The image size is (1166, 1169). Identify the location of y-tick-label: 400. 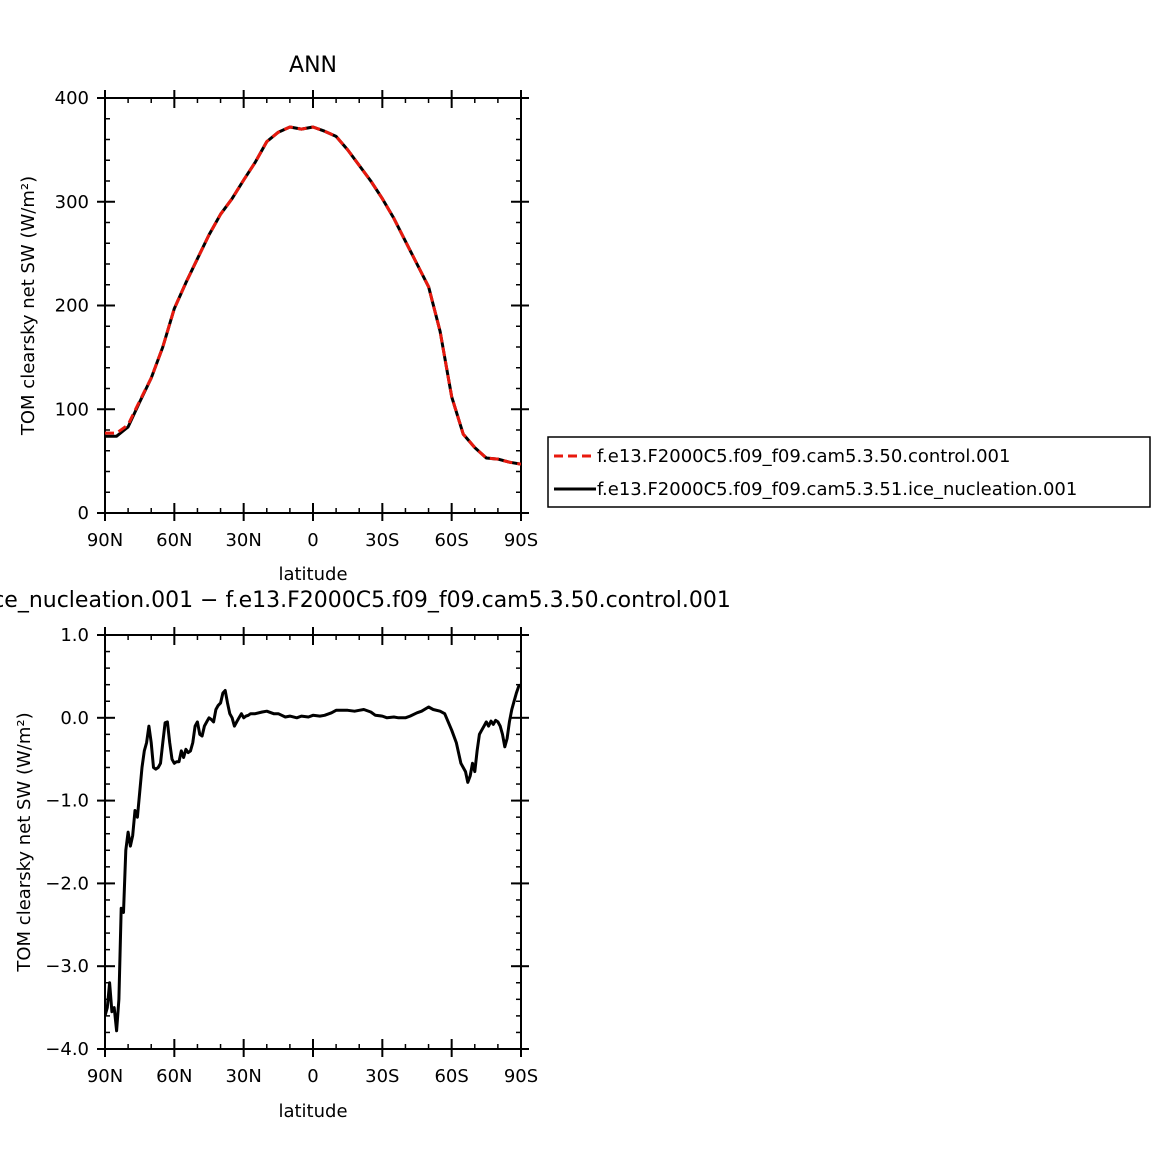
(72, 98).